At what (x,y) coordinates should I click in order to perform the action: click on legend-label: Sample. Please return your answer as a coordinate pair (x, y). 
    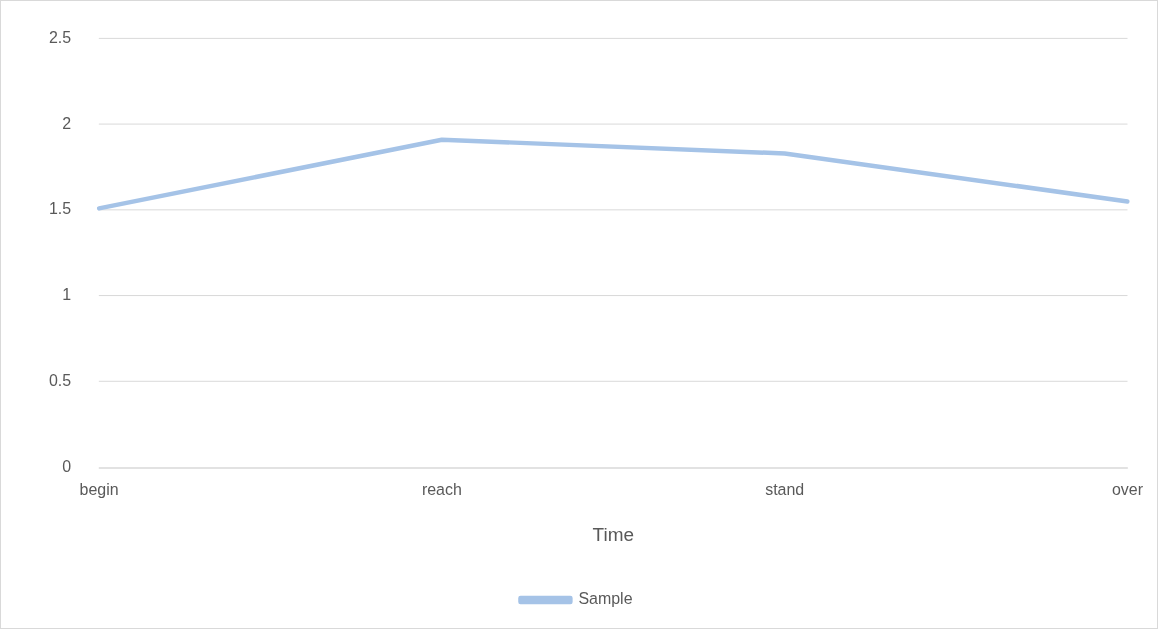
    Looking at the image, I should click on (605, 599).